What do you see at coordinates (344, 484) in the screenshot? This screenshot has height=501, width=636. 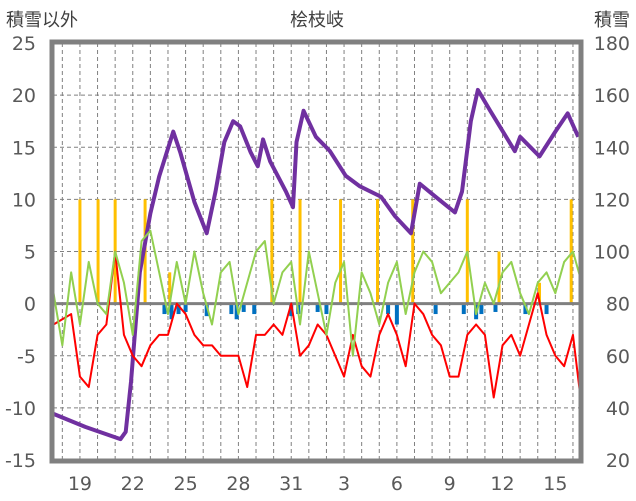 I see `x-tick-label: 3` at bounding box center [344, 484].